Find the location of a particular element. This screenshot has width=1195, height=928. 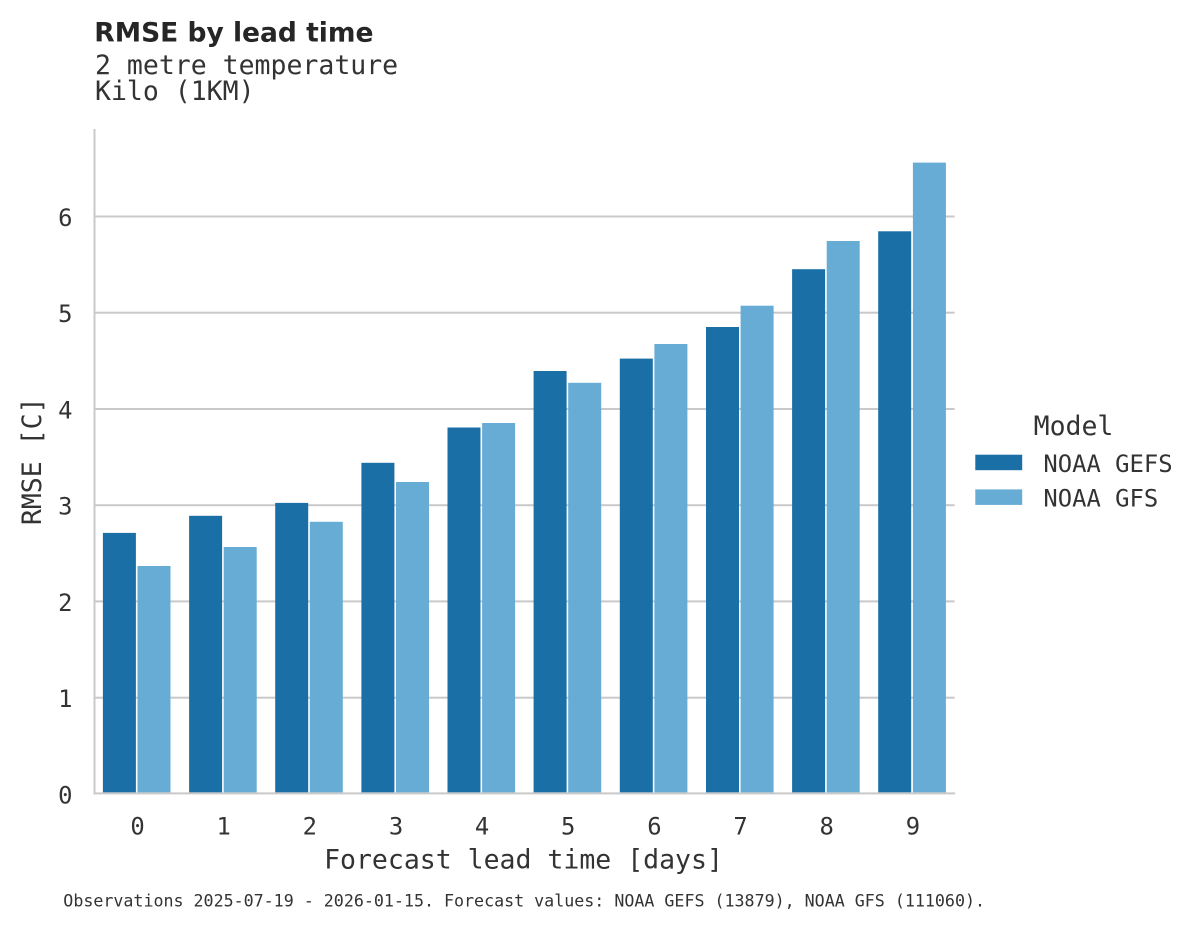

svg-text: Forecast lead time [days] is located at coordinates (523, 859).